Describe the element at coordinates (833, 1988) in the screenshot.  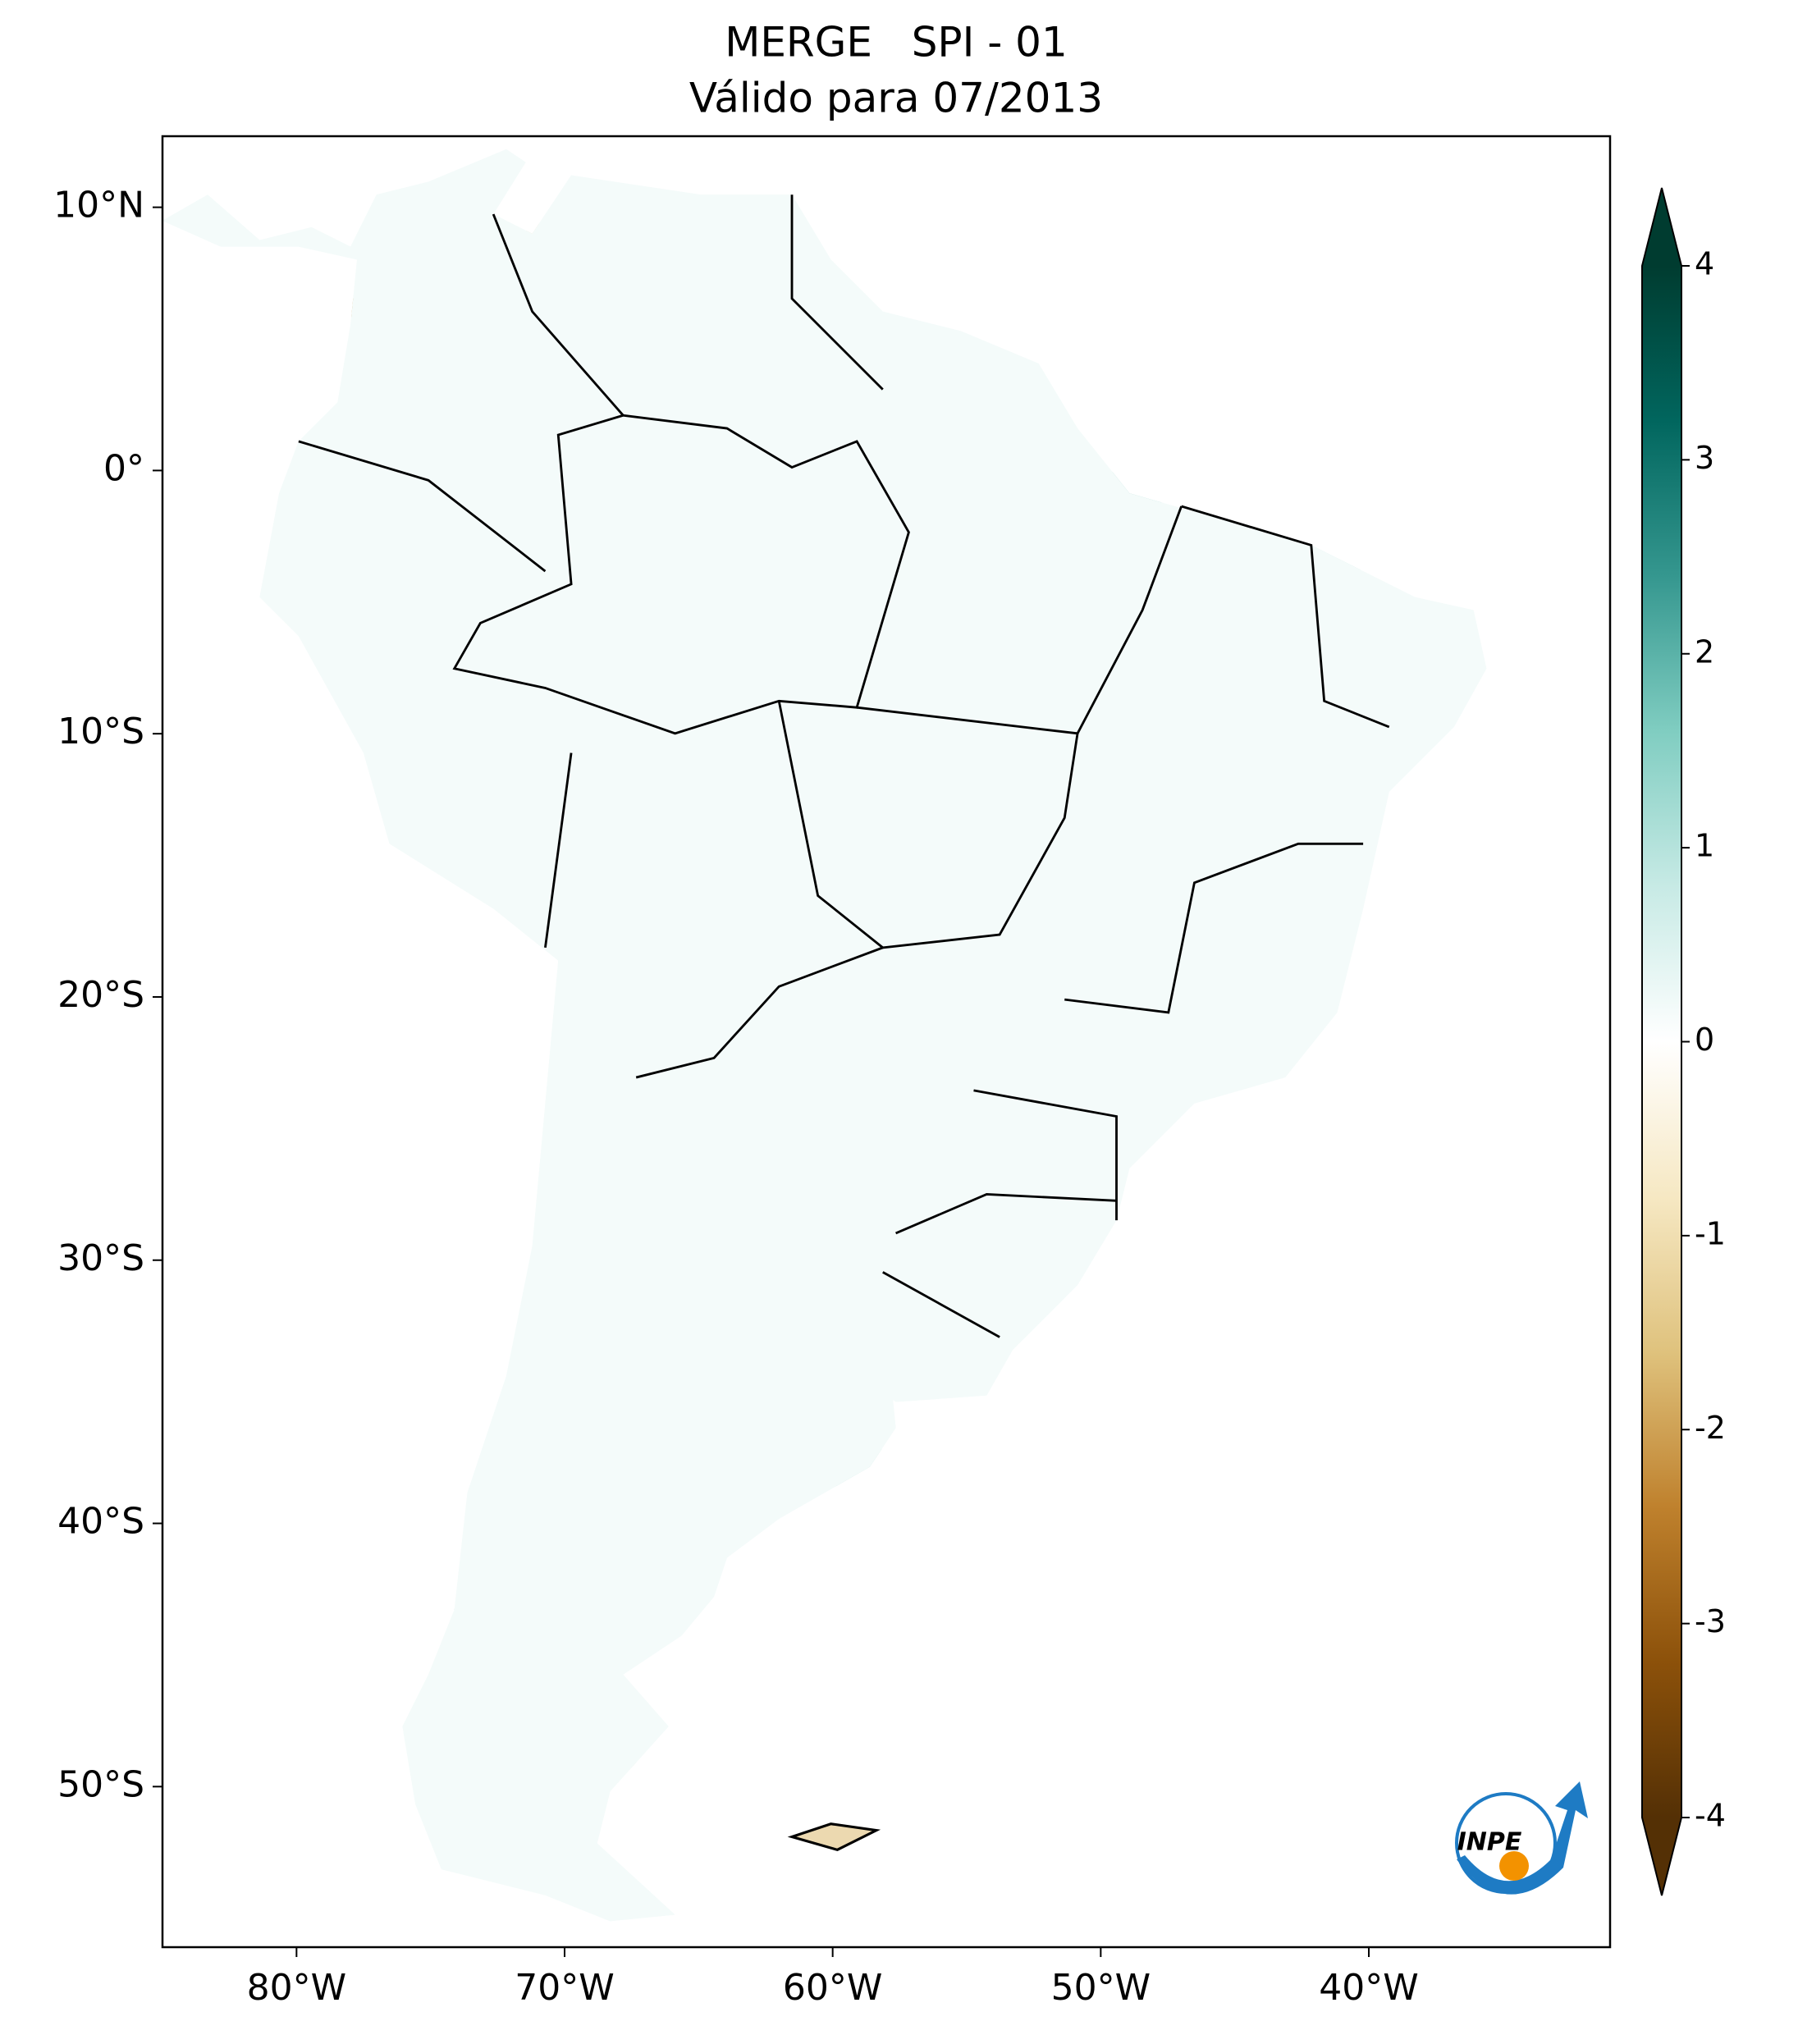
I see `x-tick-label: 60°W` at that location.